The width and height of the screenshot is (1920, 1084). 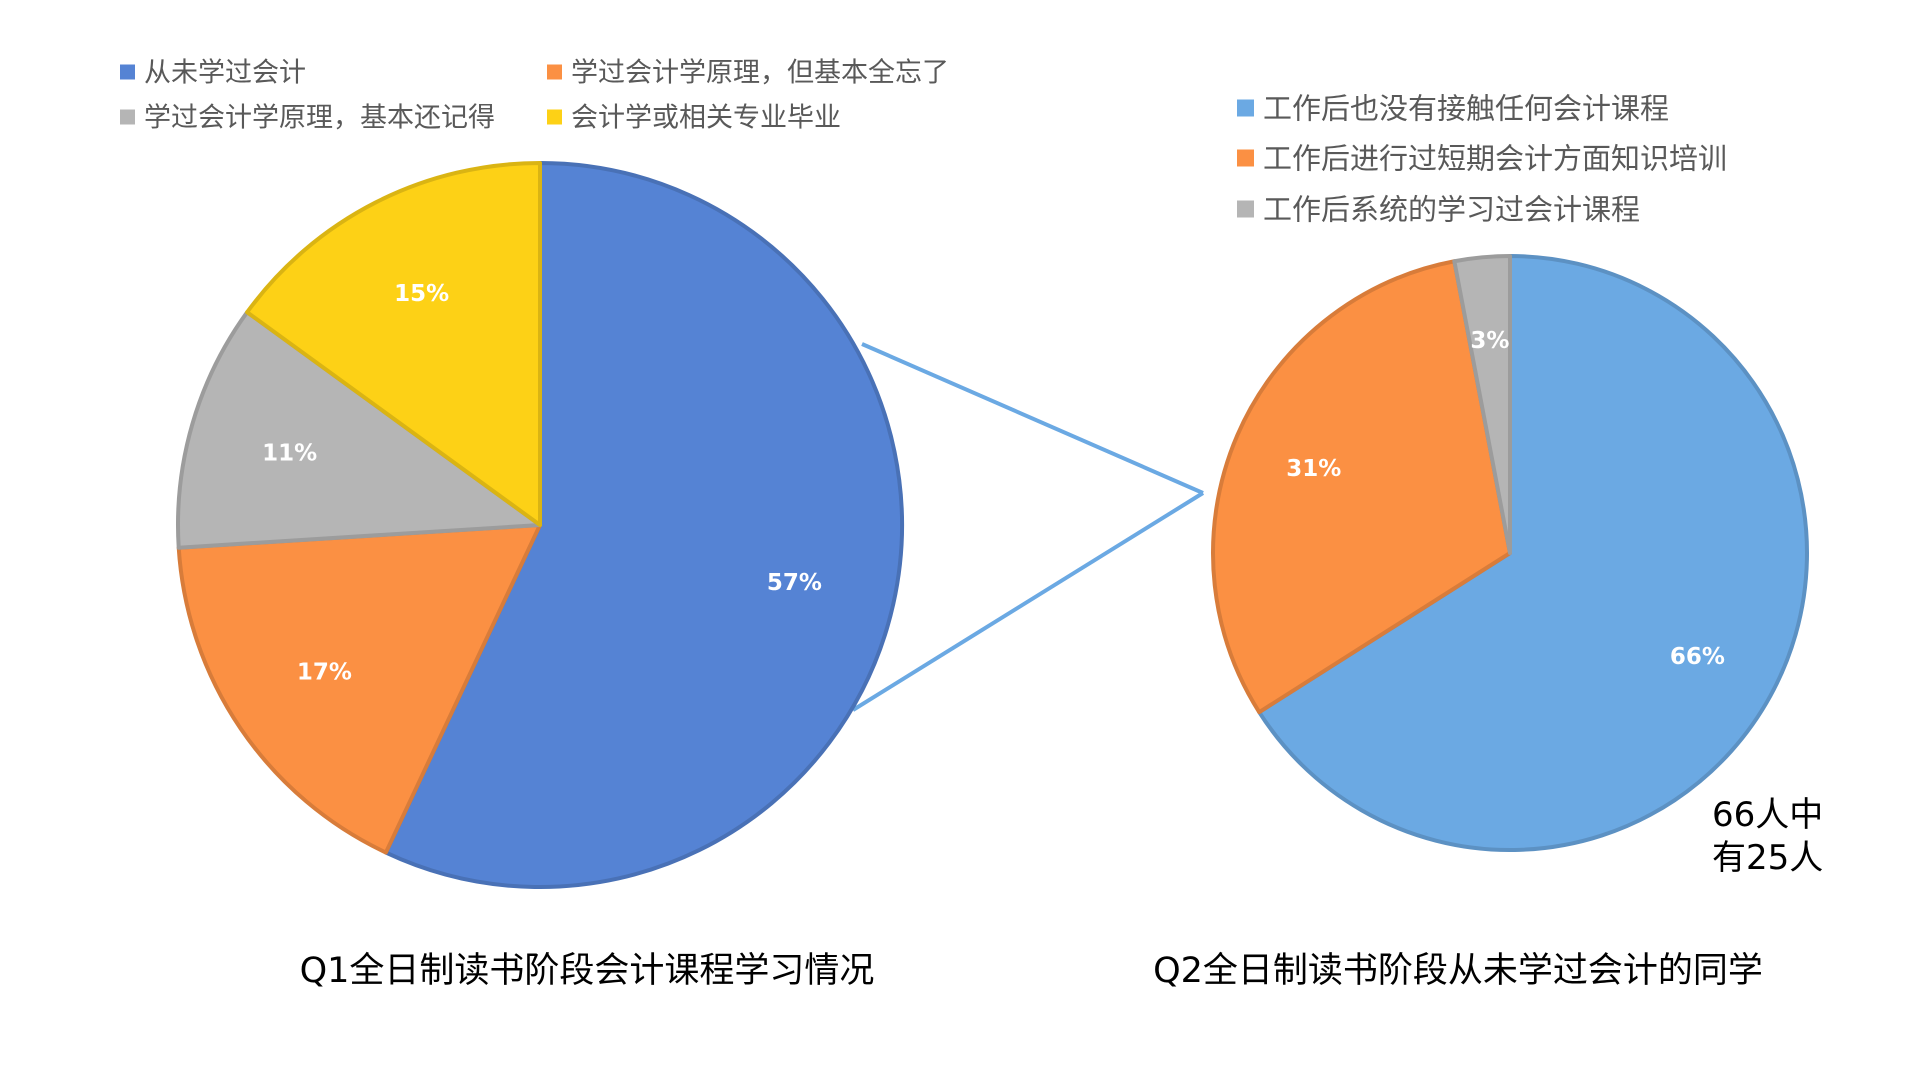 I want to click on annotation-line-1: 66人中, so click(x=1767, y=815).